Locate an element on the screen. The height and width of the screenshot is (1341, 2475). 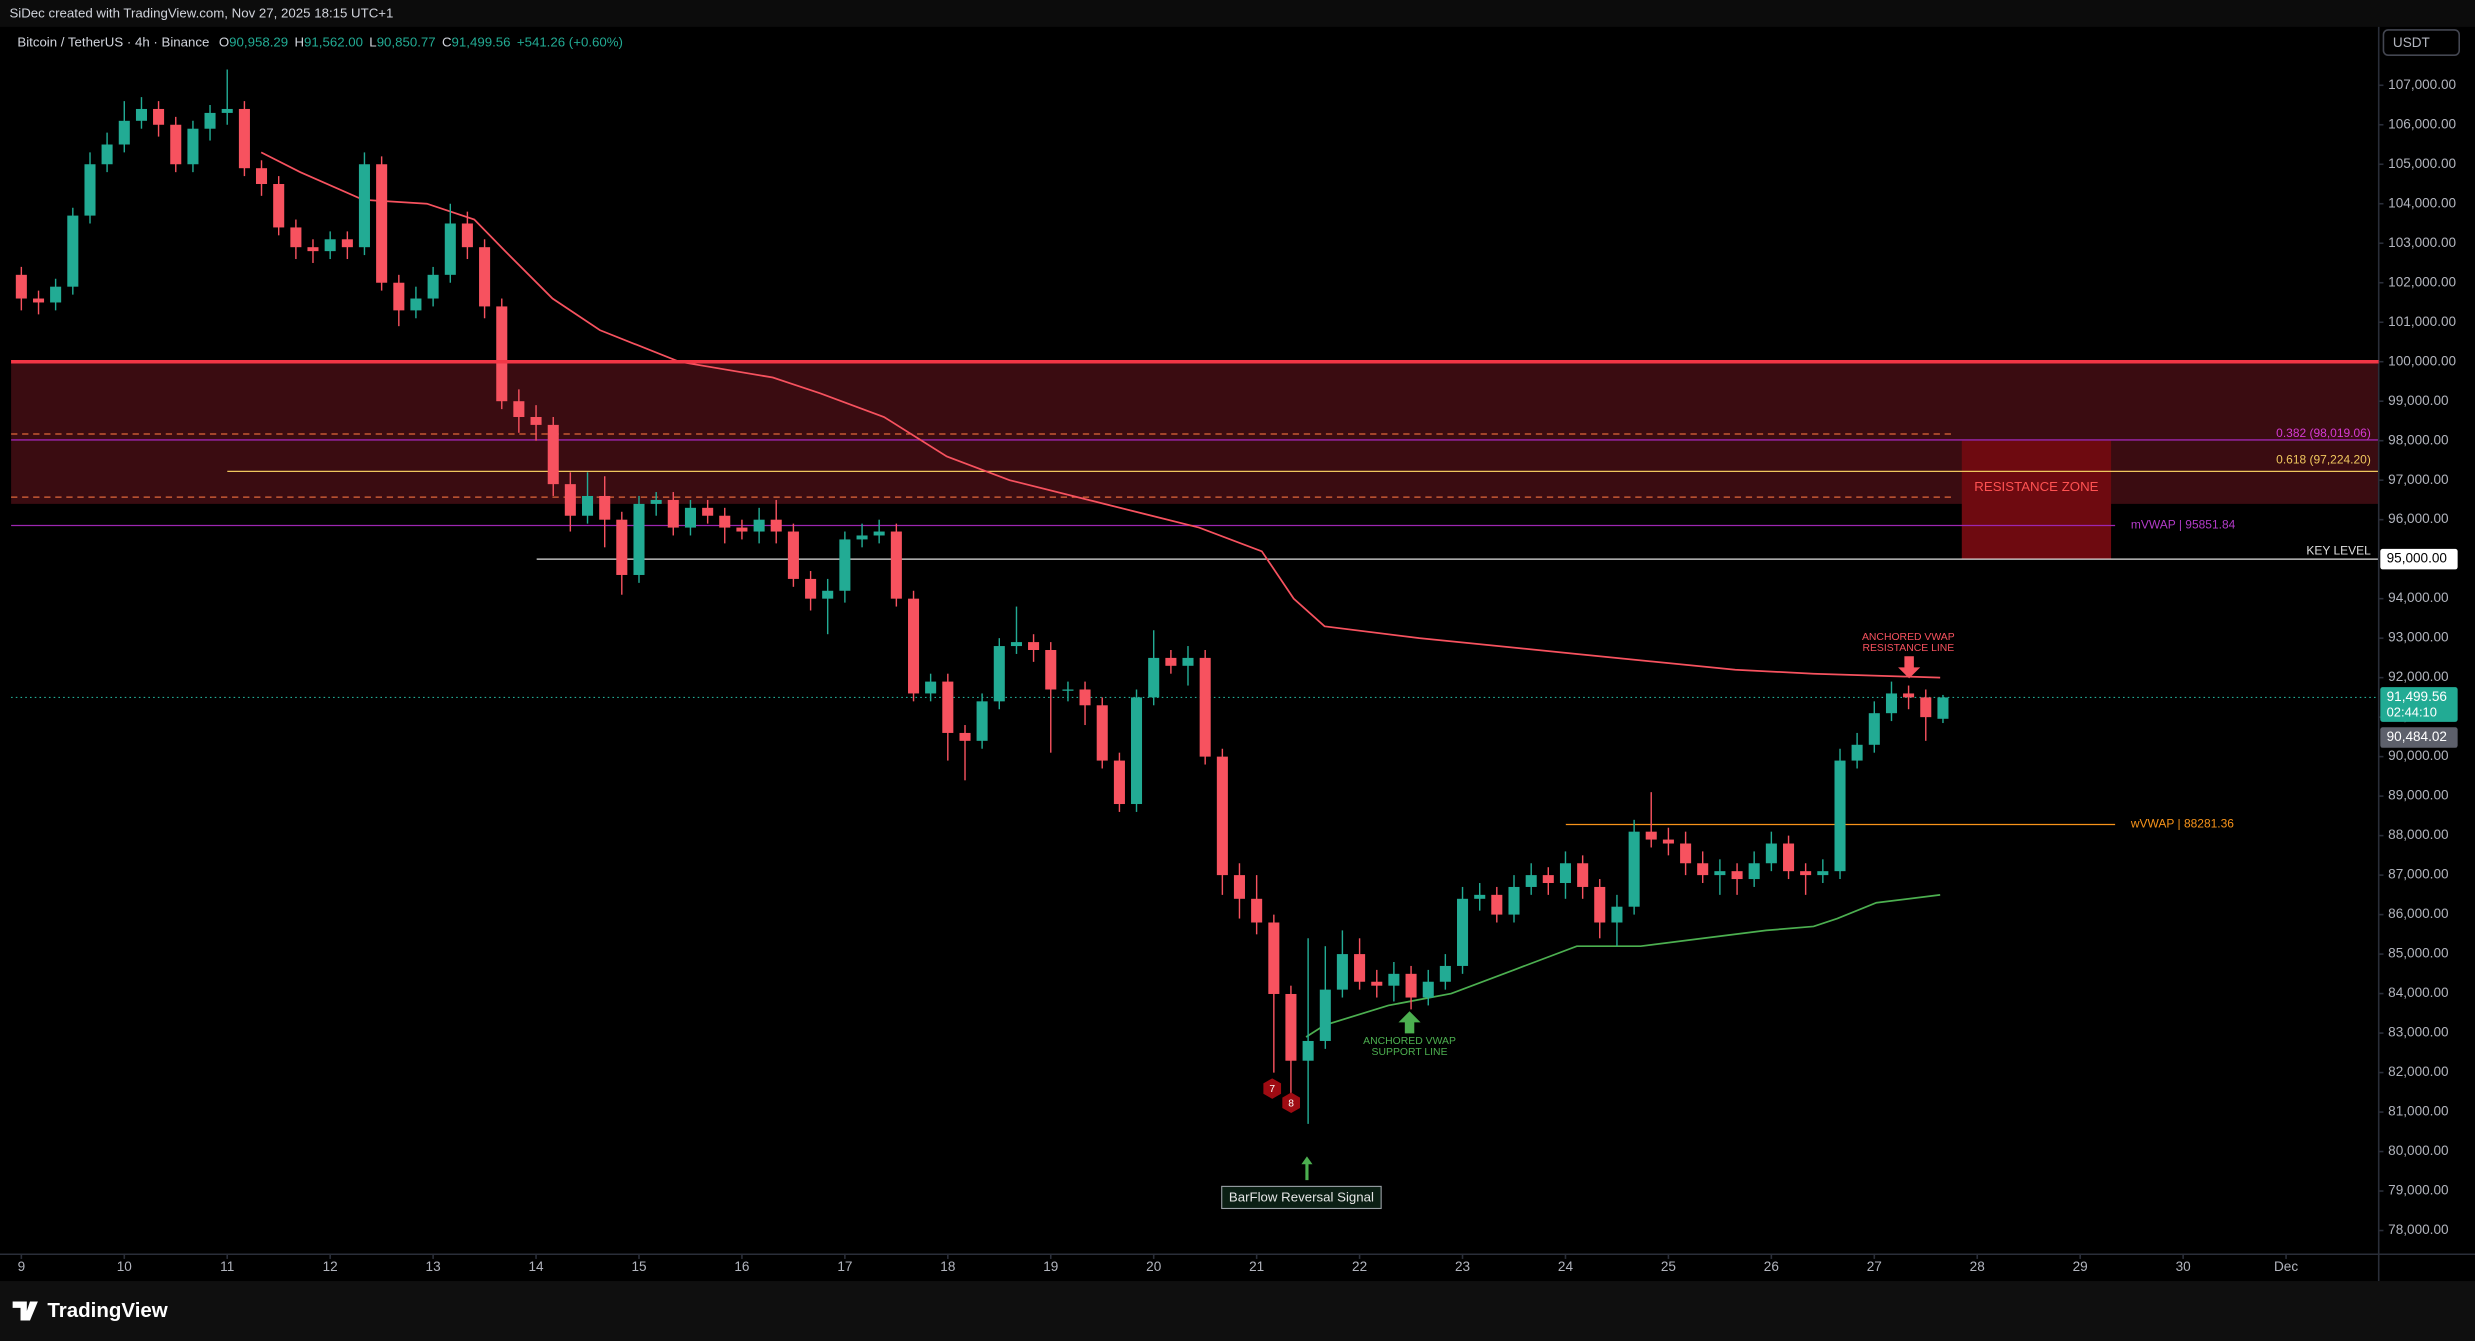
y-tick-label: 88,000.00 is located at coordinates (2418, 834).